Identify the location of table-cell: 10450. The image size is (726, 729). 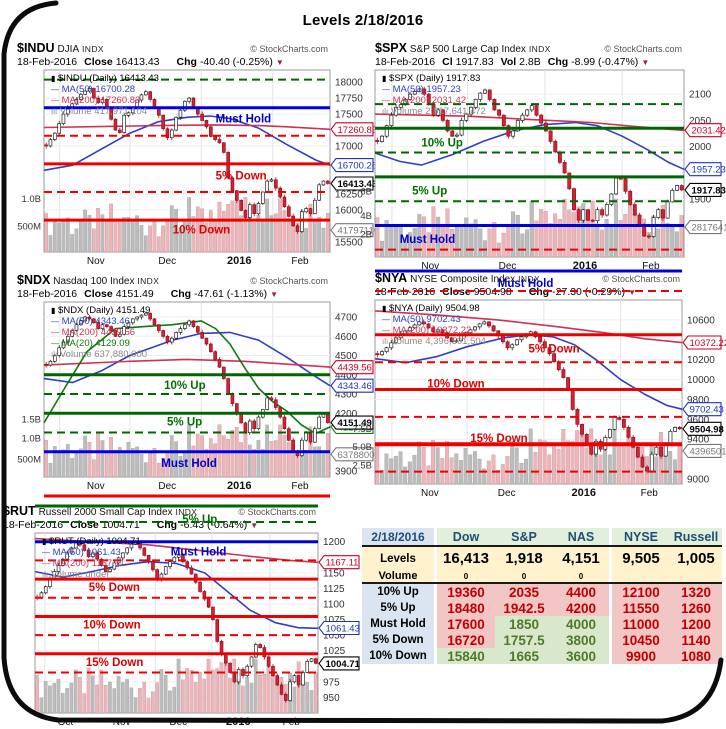
(641, 640).